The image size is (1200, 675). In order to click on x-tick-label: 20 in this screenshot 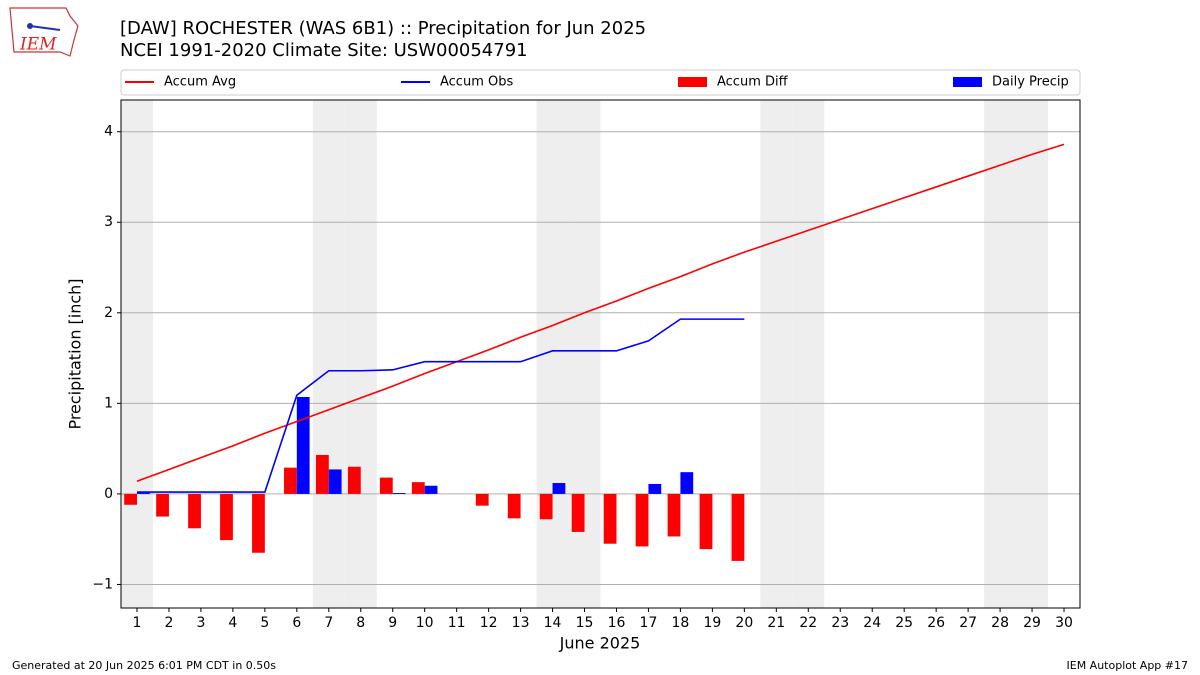, I will do `click(744, 623)`.